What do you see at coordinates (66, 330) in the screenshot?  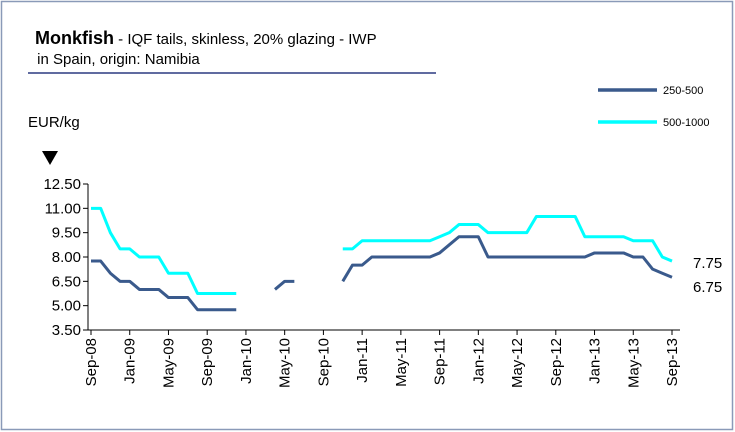 I see `y-tick-label: 3.50` at bounding box center [66, 330].